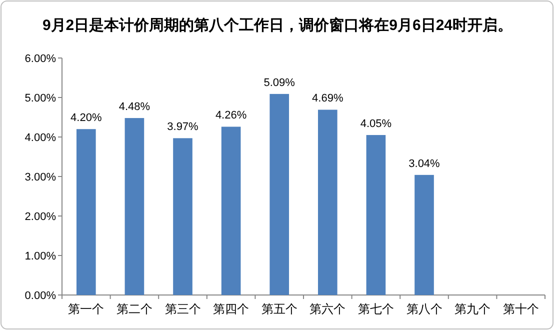 The height and width of the screenshot is (331, 555). I want to click on x-tick-label: 第二个, so click(134, 309).